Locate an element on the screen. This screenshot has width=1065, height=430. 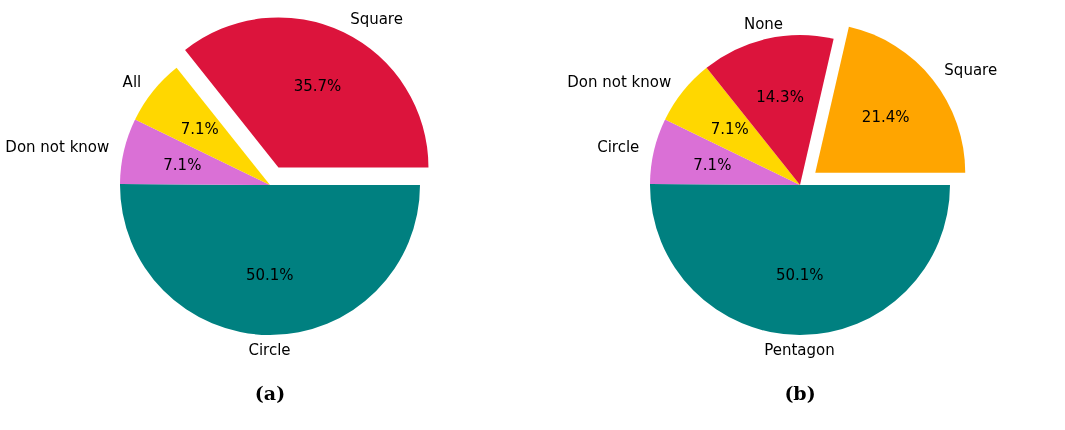
slice-label: None is located at coordinates (763, 24).